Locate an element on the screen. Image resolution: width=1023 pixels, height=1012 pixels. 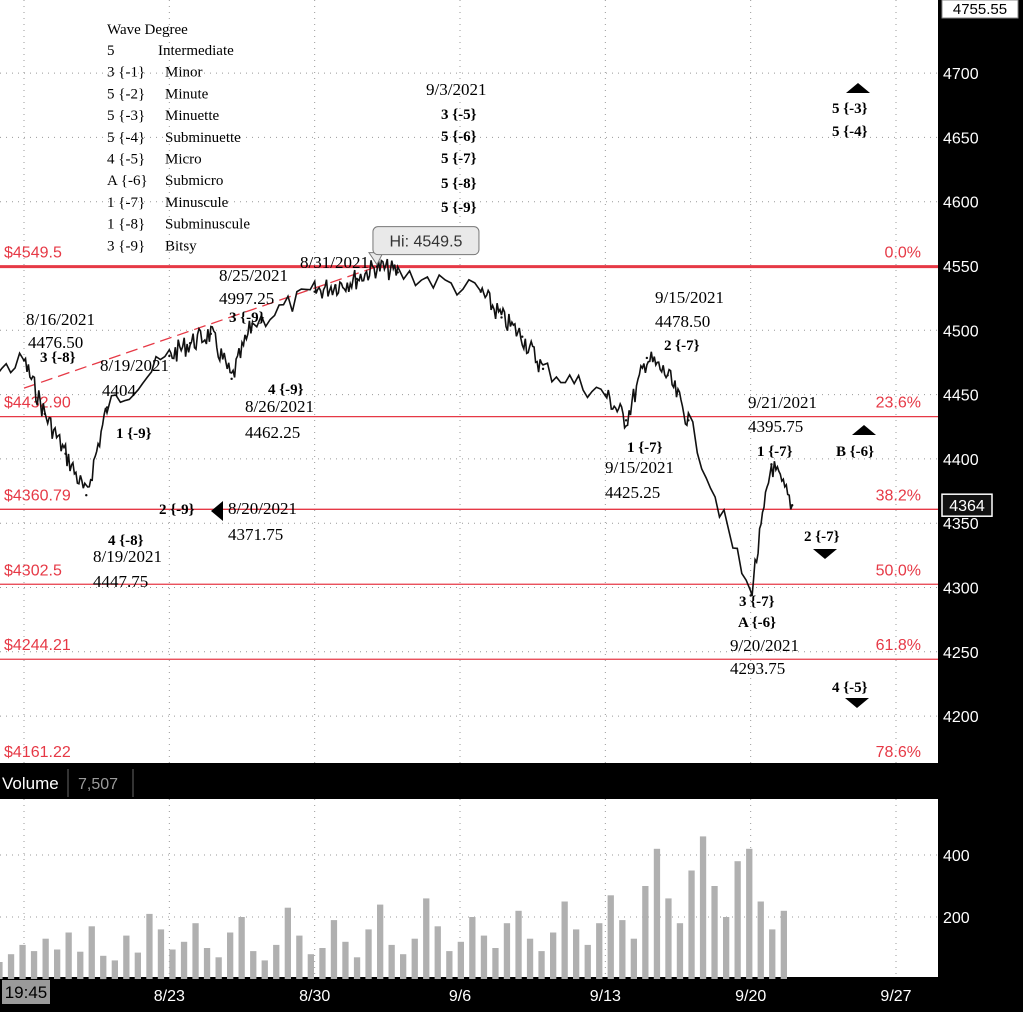
time-label-box is located at coordinates (26, 992).